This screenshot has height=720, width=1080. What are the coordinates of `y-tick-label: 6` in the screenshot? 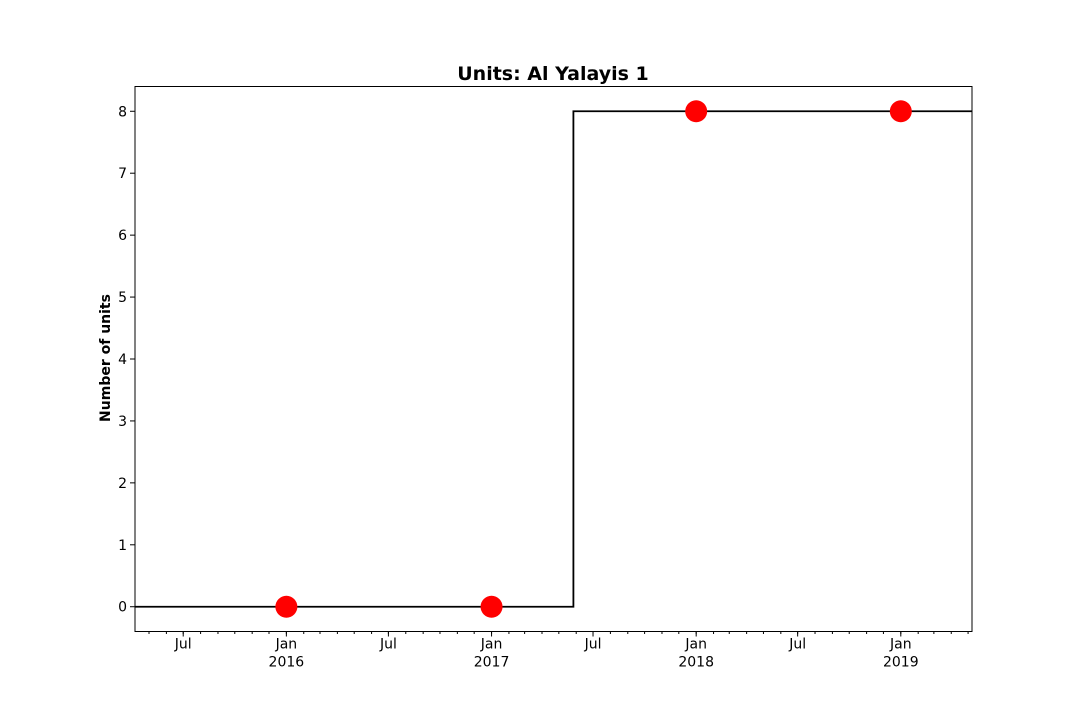 It's located at (122, 236).